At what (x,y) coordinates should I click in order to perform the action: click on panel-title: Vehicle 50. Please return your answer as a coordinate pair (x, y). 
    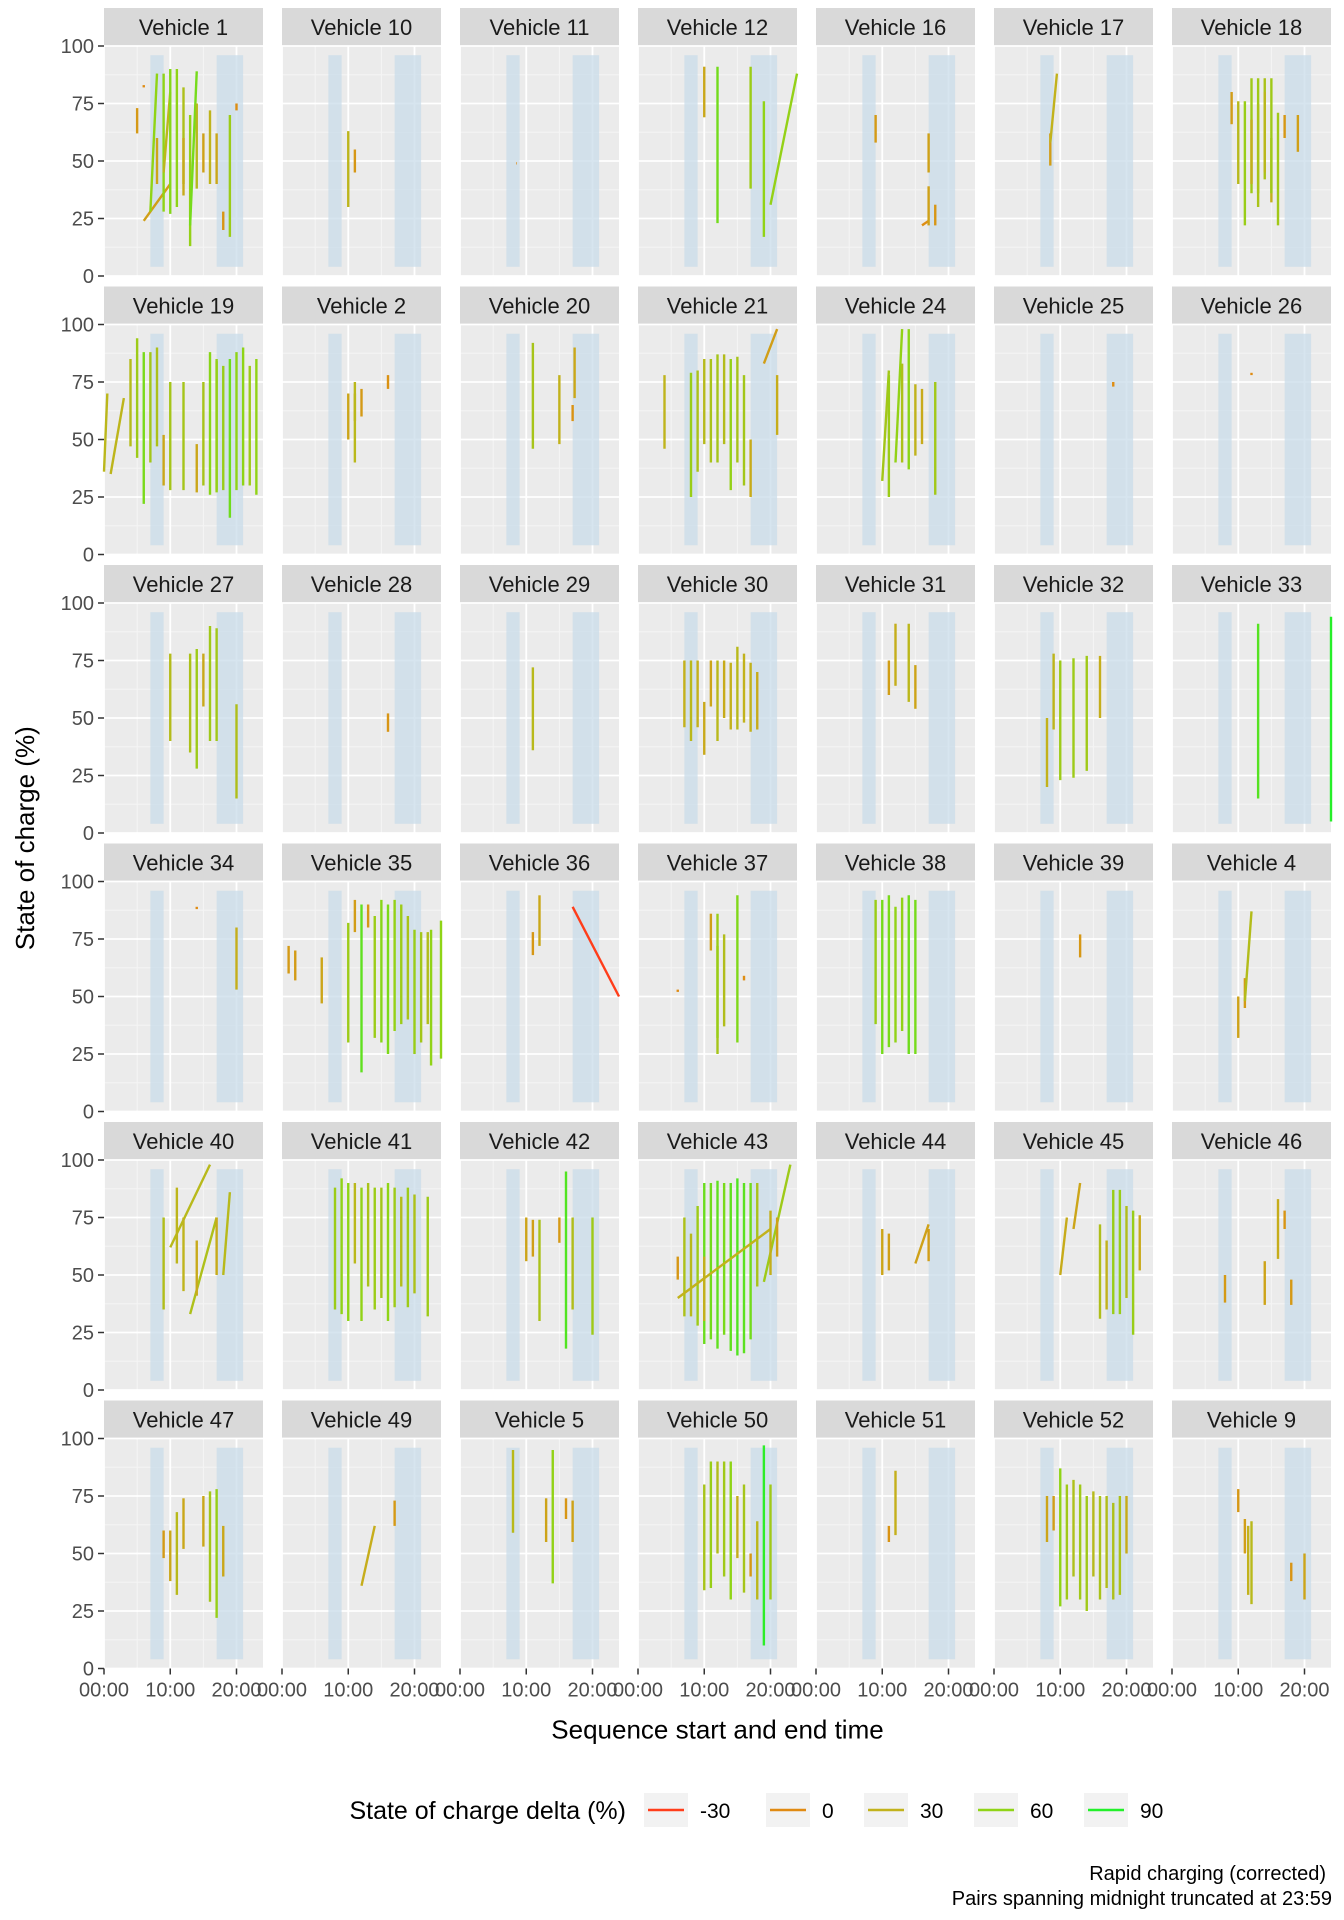
    Looking at the image, I should click on (718, 1420).